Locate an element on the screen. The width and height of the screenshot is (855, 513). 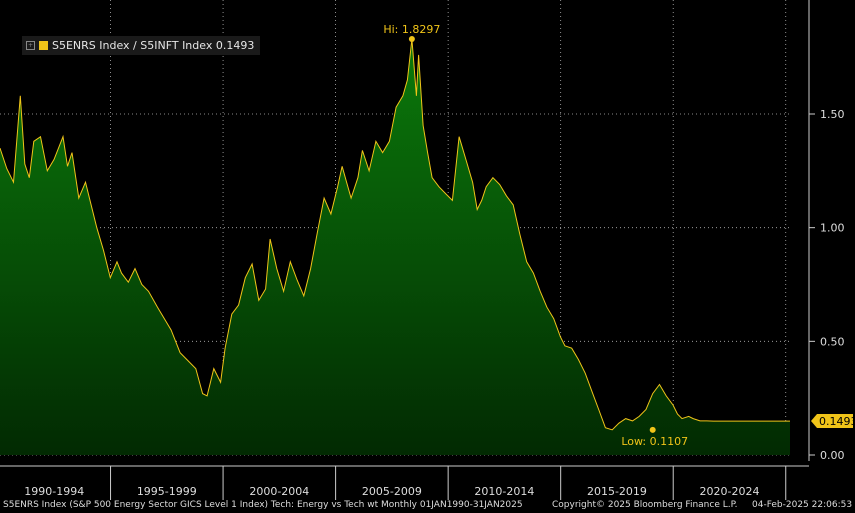
x-band-label: 2010-2014 is located at coordinates (504, 491).